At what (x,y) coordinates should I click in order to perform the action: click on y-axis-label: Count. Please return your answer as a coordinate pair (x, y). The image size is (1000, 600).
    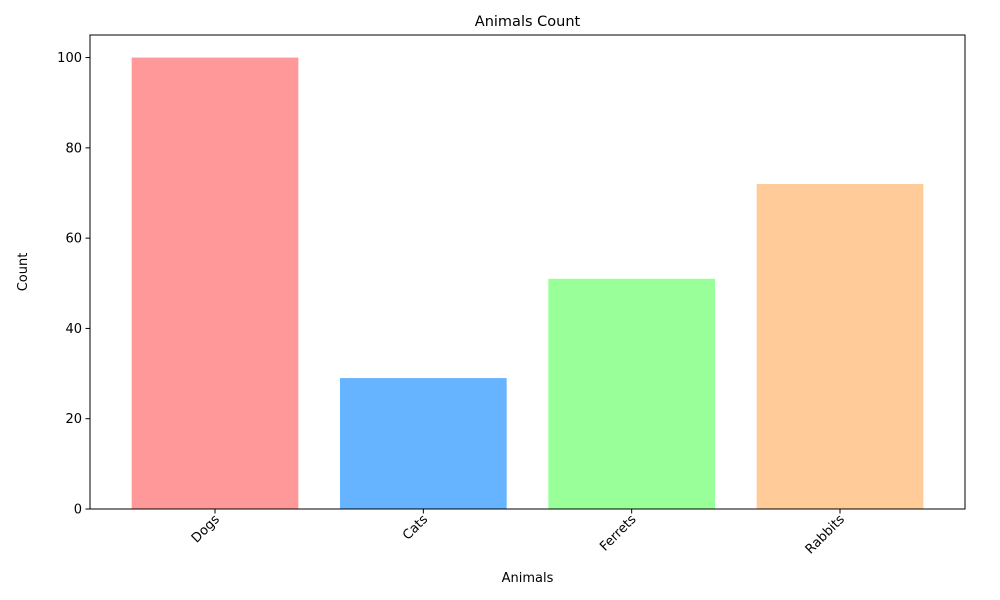
    Looking at the image, I should click on (23, 272).